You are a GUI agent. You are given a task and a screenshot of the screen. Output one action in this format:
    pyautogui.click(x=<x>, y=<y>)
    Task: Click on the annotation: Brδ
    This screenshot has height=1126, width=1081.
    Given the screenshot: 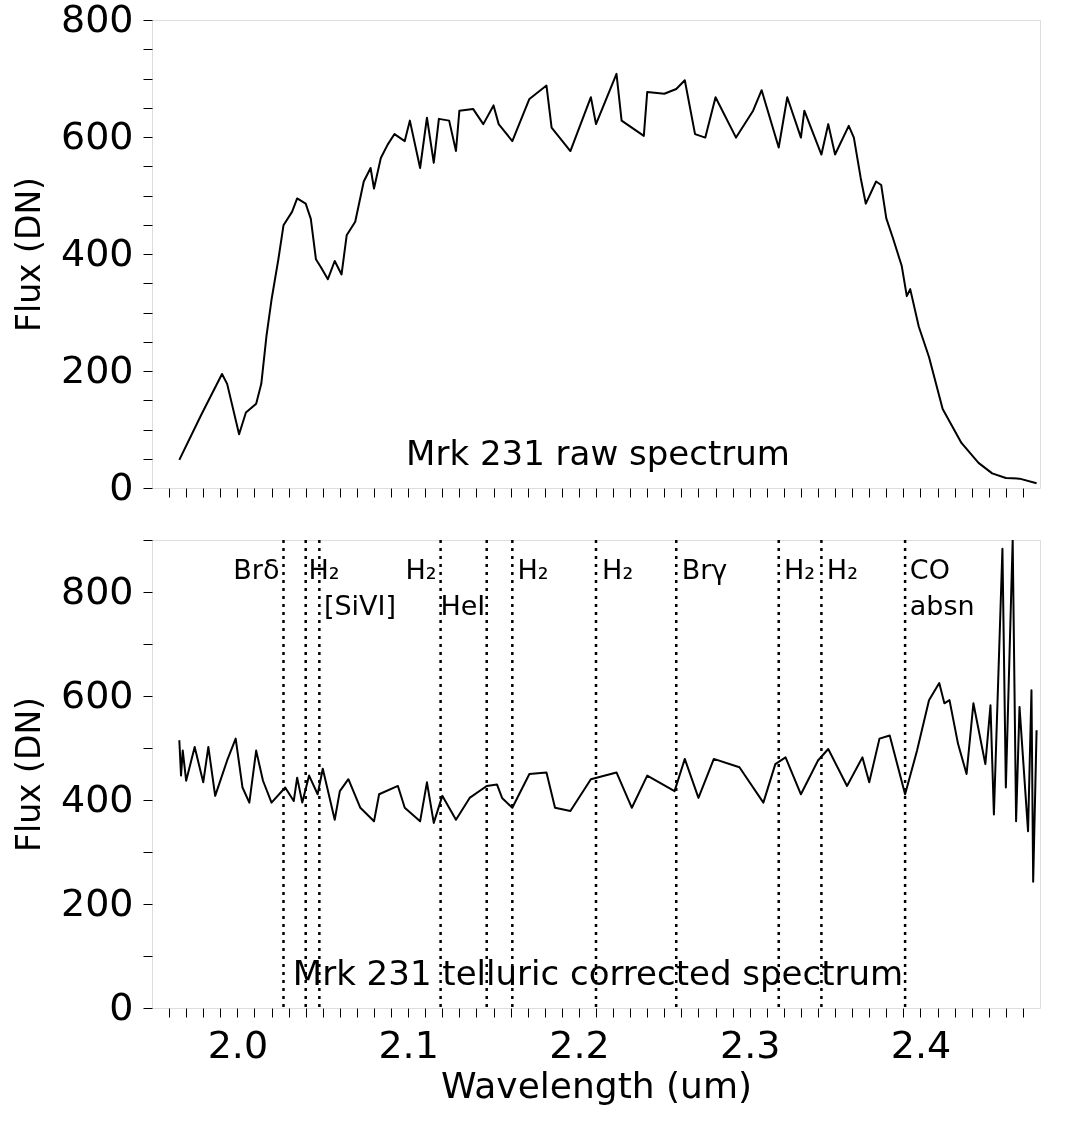 What is the action you would take?
    pyautogui.click(x=256, y=570)
    